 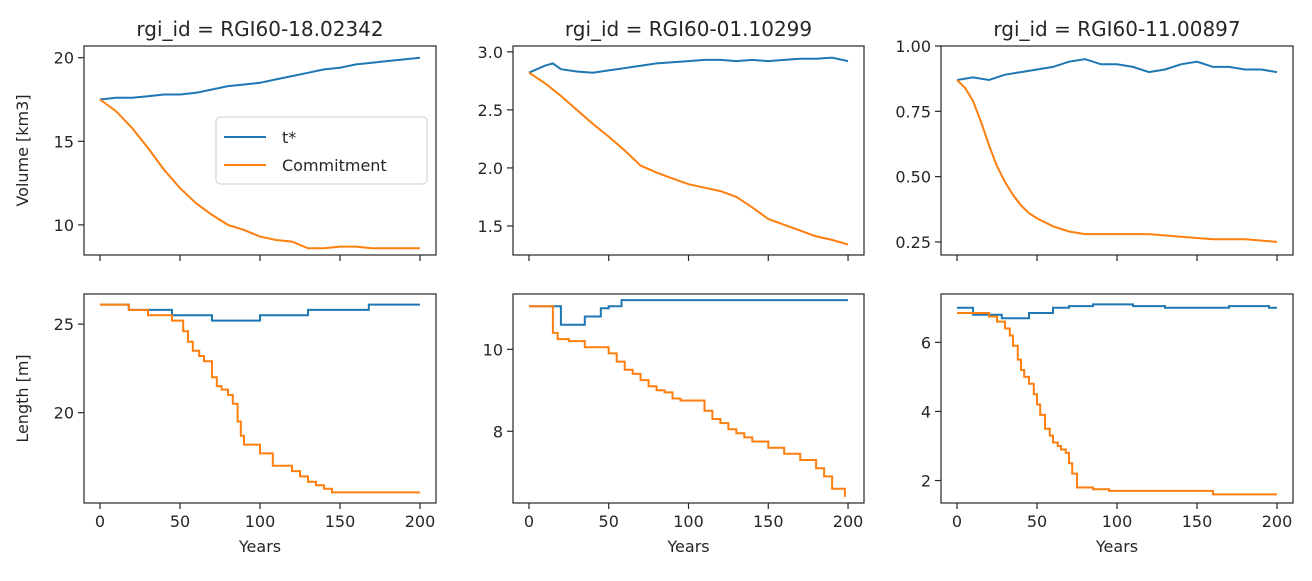 I want to click on y-tick-label: 2.5, so click(x=490, y=110).